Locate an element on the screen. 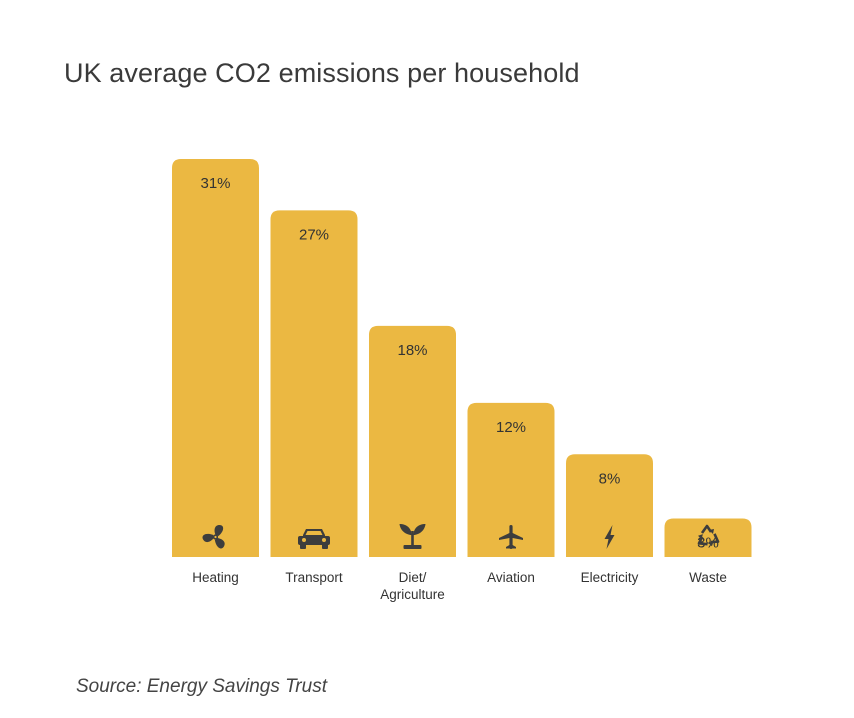  category-label-0: Heating is located at coordinates (215, 577).